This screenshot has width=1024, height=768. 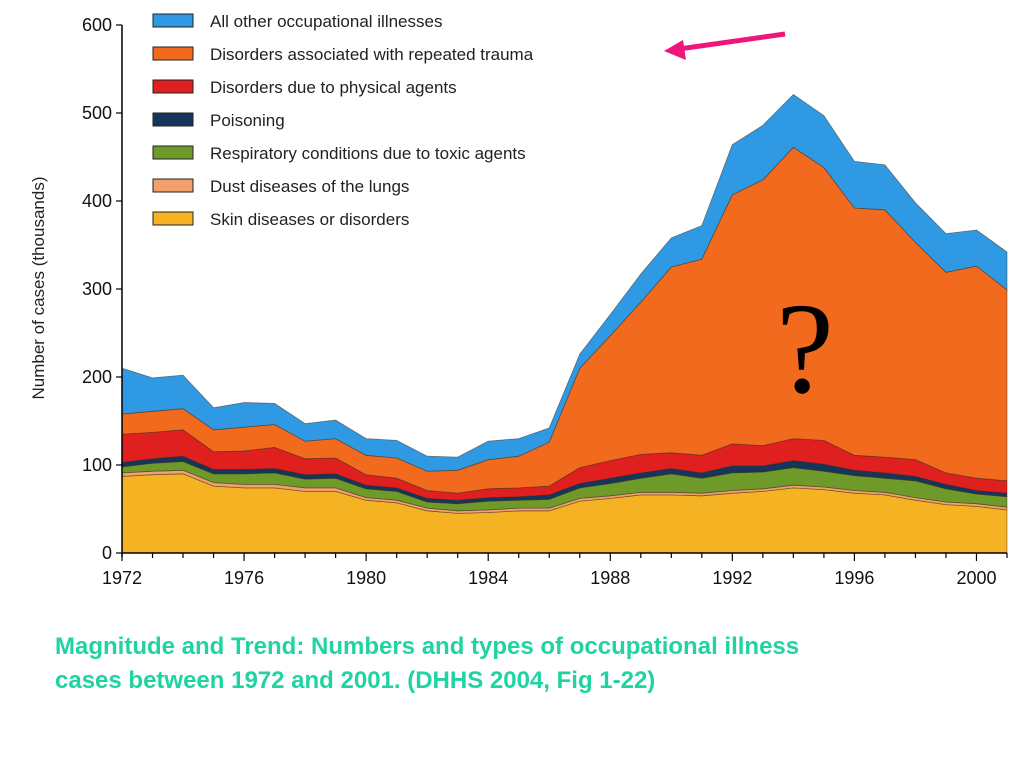 What do you see at coordinates (97, 289) in the screenshot?
I see `y-tick-label: 300` at bounding box center [97, 289].